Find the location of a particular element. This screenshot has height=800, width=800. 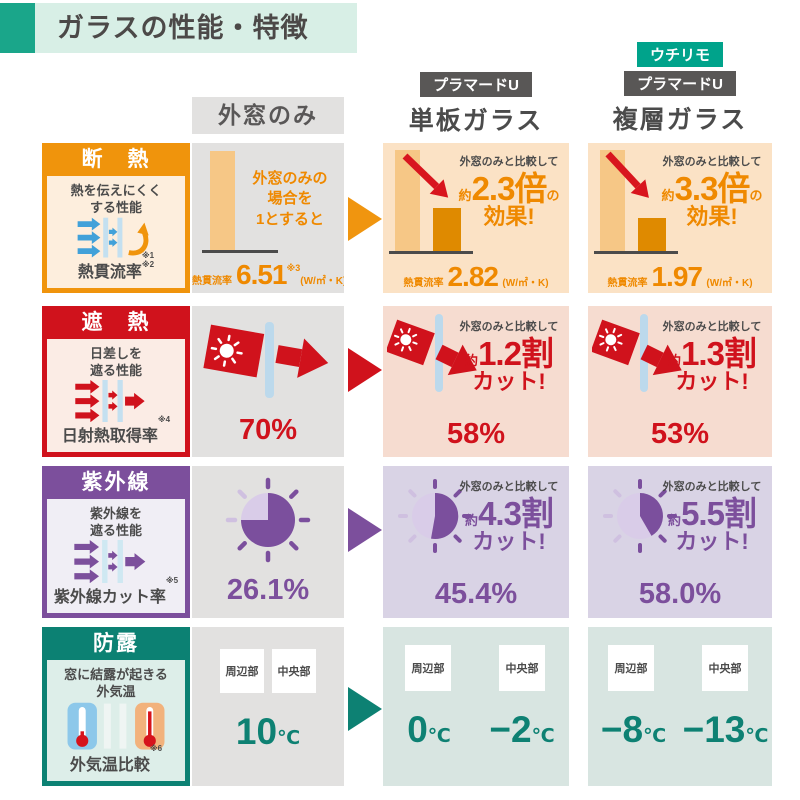

category-title-shading: 遮 熱 is located at coordinates (116, 322).